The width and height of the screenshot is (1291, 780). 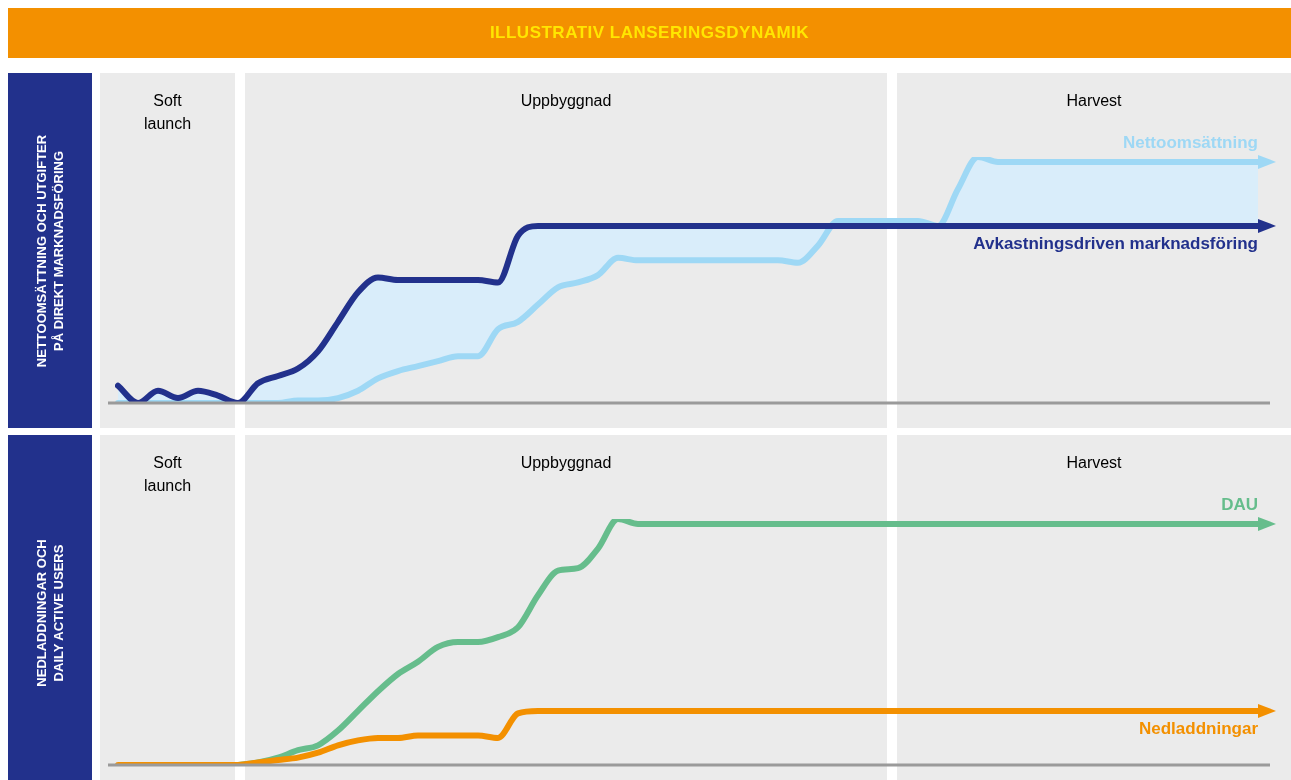 I want to click on series-label: DAU, so click(x=1239, y=505).